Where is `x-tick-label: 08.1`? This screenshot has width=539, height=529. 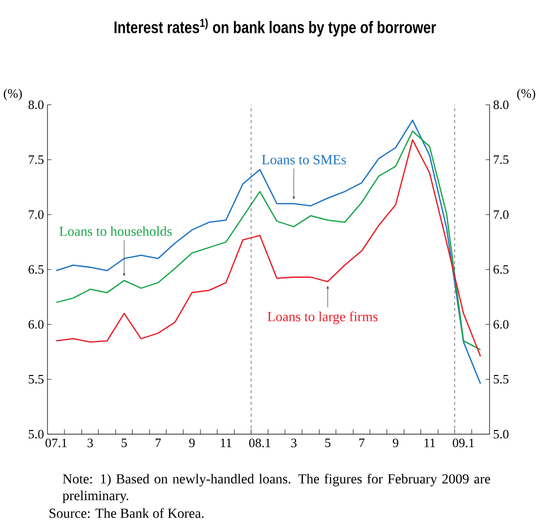
x-tick-label: 08.1 is located at coordinates (259, 443).